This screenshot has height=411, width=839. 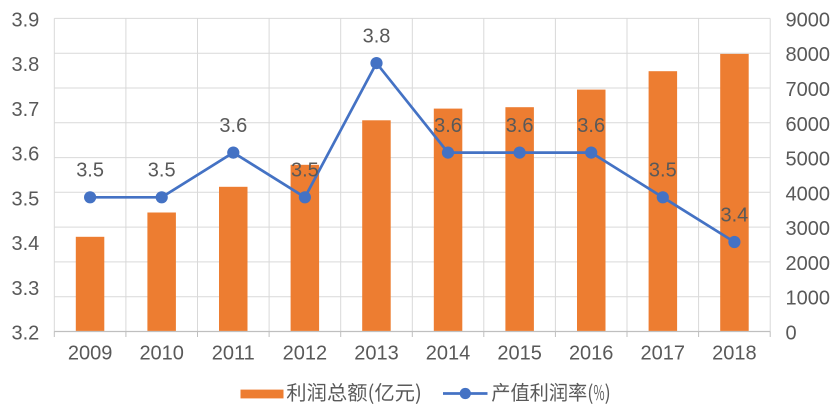 What do you see at coordinates (448, 354) in the screenshot?
I see `svg-text: 2014` at bounding box center [448, 354].